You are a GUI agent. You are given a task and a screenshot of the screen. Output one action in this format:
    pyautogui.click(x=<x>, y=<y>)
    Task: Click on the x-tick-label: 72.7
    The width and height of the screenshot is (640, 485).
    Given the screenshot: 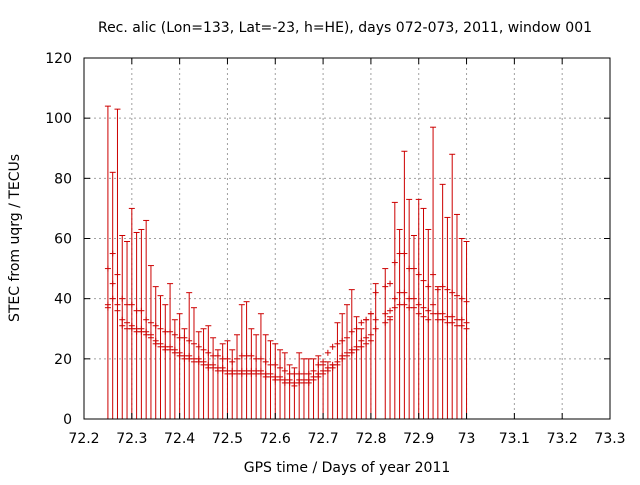 What is the action you would take?
    pyautogui.click(x=323, y=439)
    